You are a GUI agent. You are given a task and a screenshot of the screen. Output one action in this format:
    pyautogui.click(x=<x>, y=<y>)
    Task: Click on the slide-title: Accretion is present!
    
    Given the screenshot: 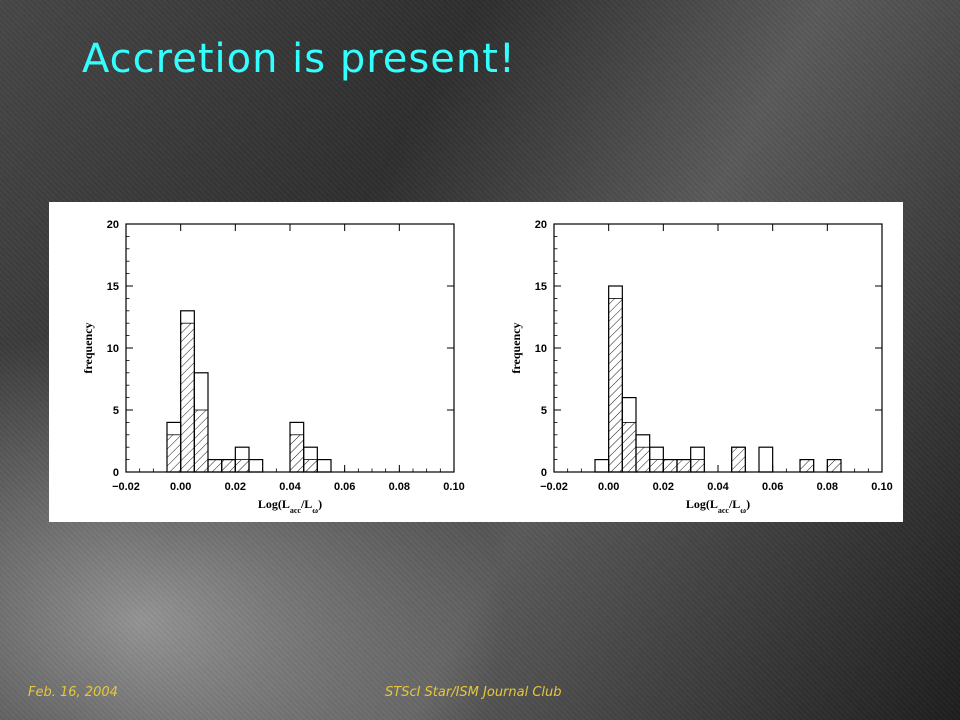 What is the action you would take?
    pyautogui.click(x=299, y=59)
    